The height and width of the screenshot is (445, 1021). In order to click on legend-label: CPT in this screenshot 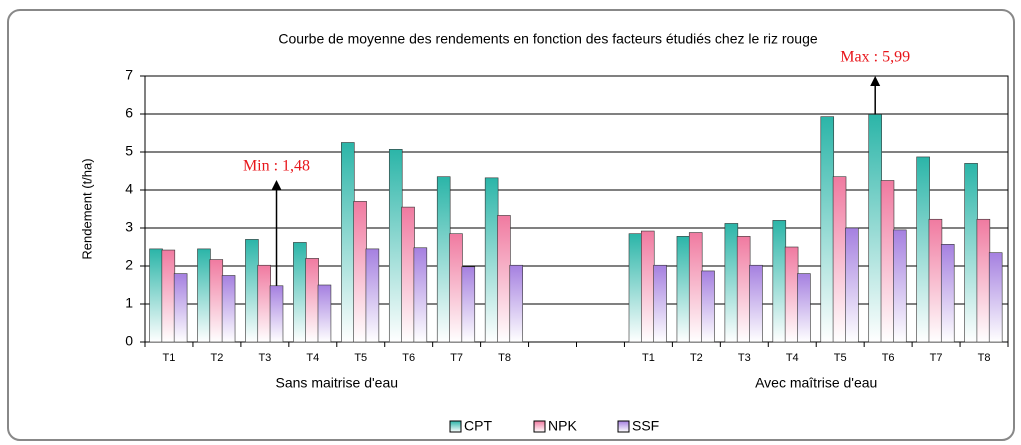, I will do `click(478, 426)`.